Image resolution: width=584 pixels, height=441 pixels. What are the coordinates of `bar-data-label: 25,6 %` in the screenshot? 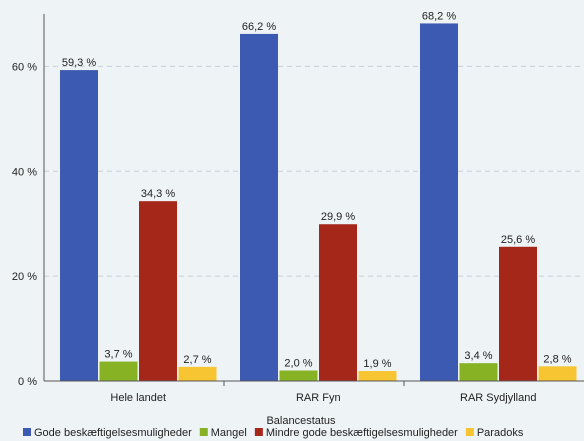 It's located at (518, 240).